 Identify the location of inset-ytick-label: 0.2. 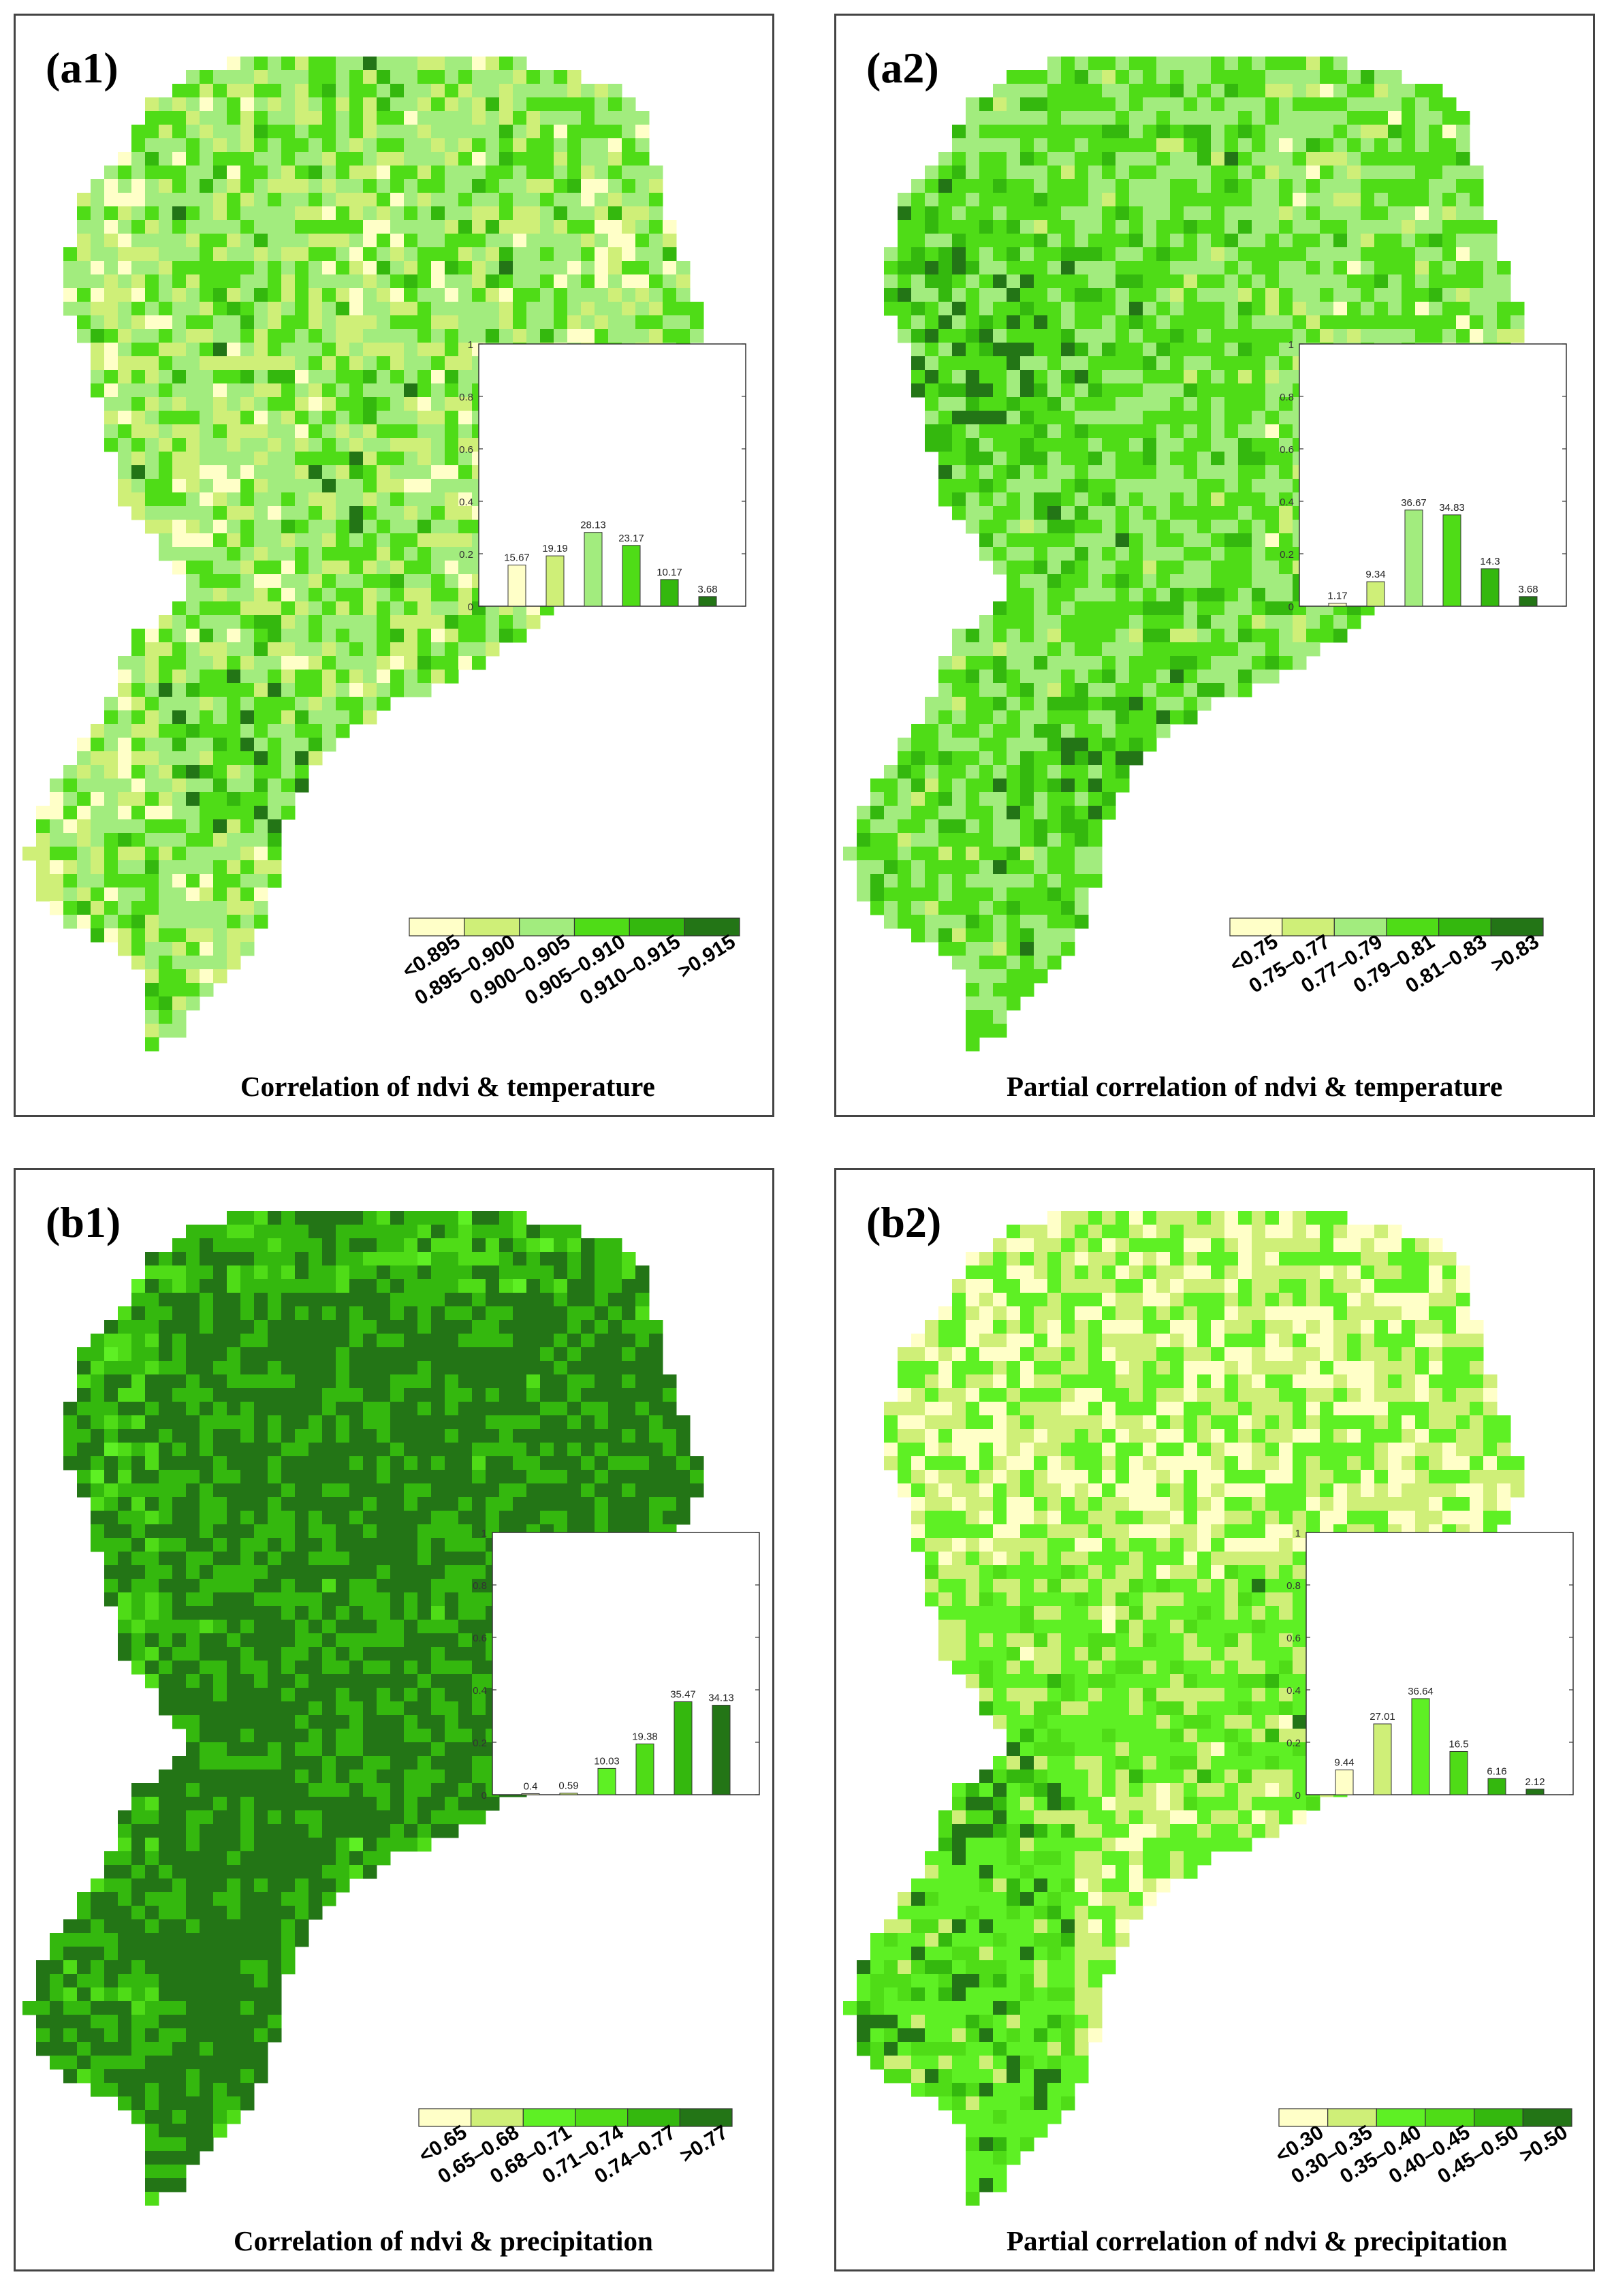
(1287, 555).